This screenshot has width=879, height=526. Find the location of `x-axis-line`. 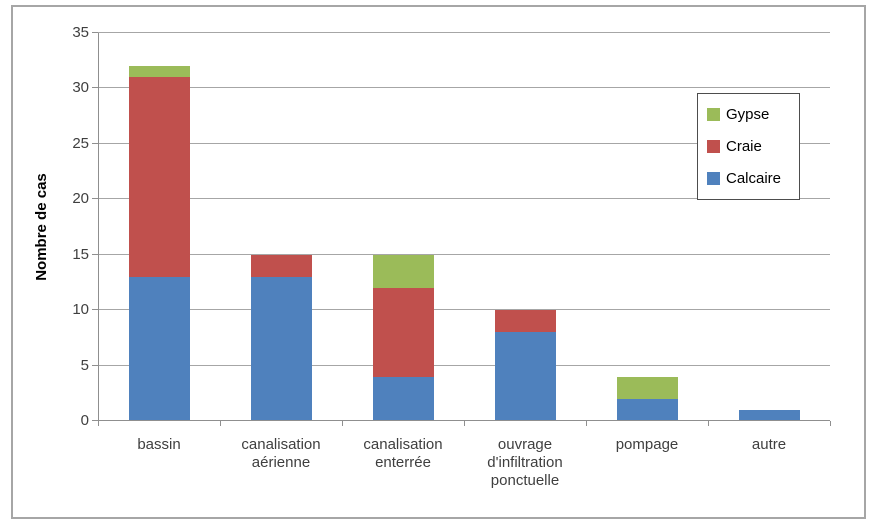

x-axis-line is located at coordinates (464, 420).